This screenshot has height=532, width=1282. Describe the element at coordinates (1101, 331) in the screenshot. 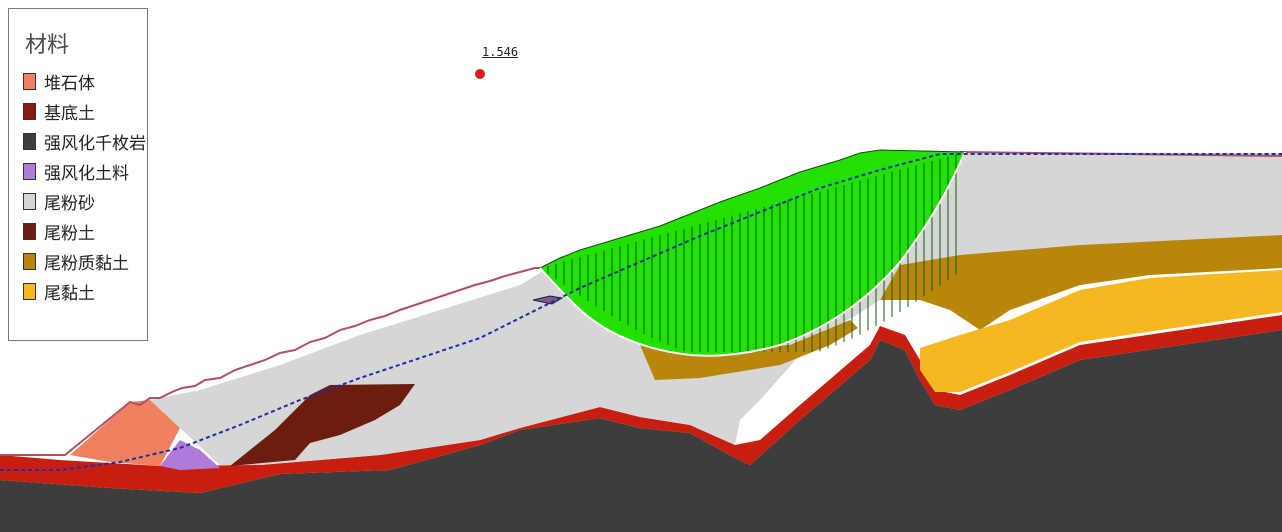

I see `tailing-clay` at that location.